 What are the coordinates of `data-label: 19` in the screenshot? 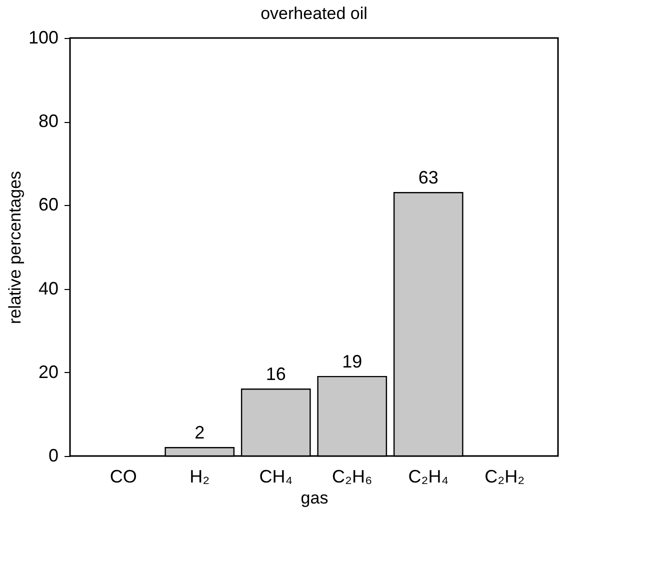 It's located at (352, 362).